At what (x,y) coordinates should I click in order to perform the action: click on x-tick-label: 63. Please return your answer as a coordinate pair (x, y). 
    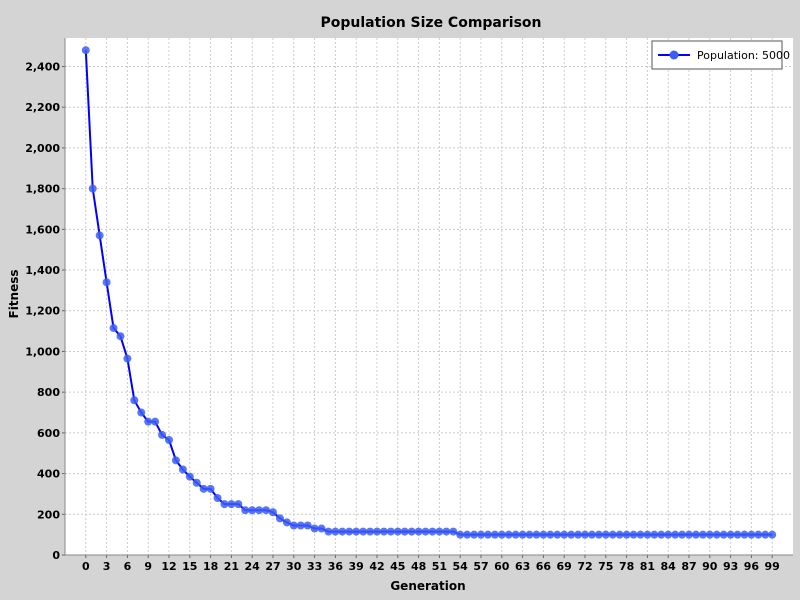
    Looking at the image, I should click on (522, 566).